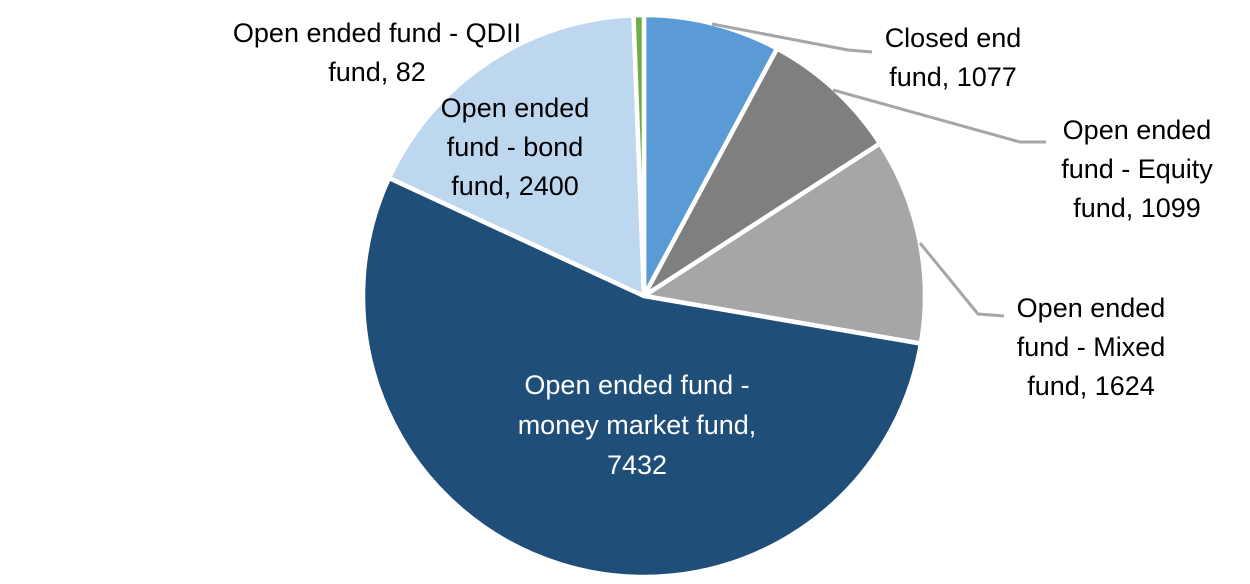 Image resolution: width=1250 pixels, height=584 pixels. Describe the element at coordinates (792, 38) in the screenshot. I see `leader-line-closed-end-fund` at that location.